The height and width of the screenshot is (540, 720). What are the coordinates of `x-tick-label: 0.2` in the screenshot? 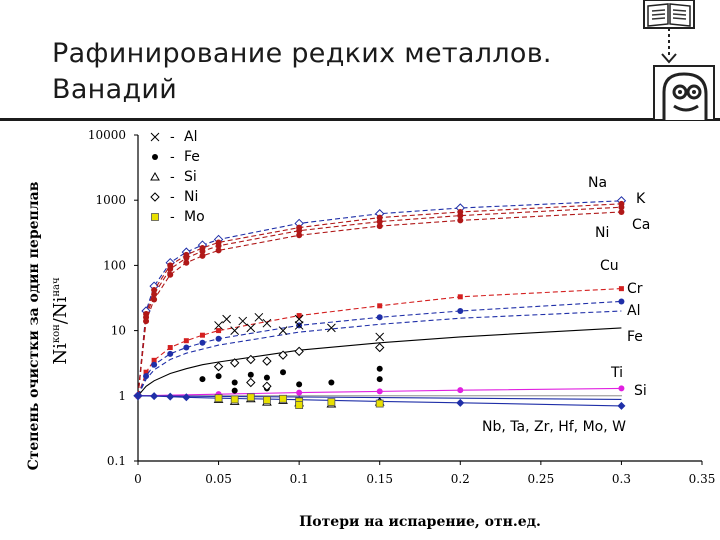 It's located at (460, 479).